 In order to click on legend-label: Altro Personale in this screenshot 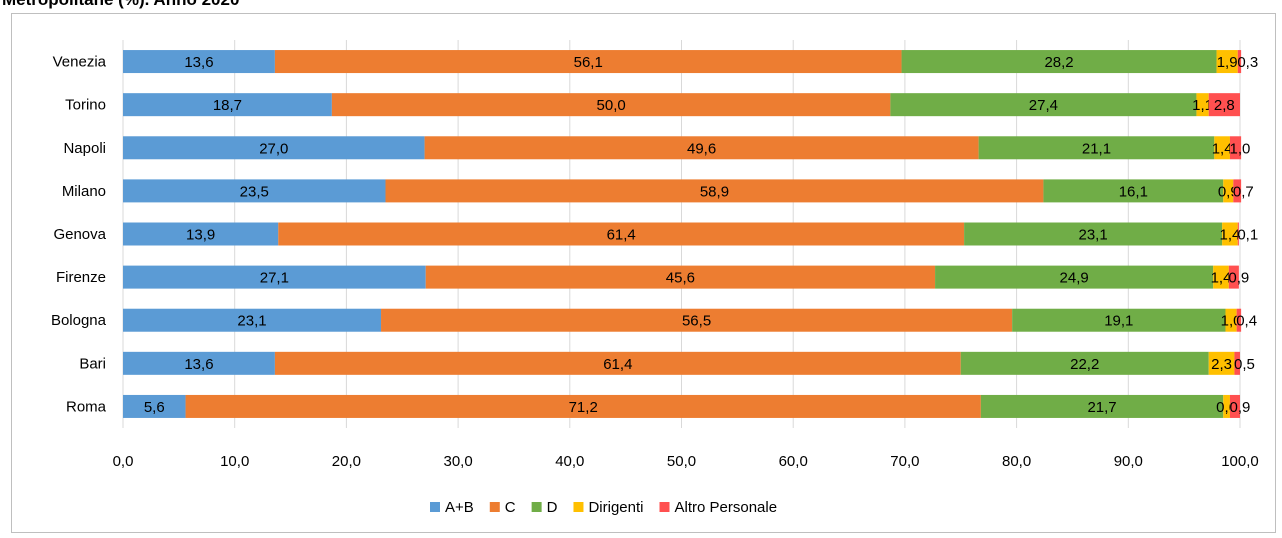, I will do `click(726, 507)`.